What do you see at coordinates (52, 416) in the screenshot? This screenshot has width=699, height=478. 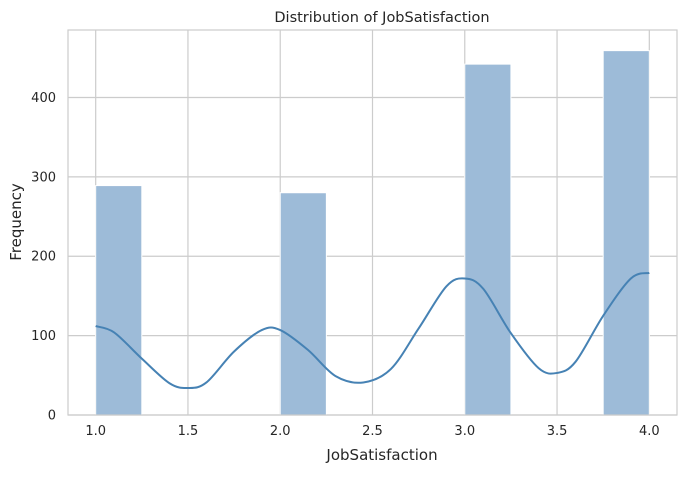 I see `y-tick-label: 0` at bounding box center [52, 416].